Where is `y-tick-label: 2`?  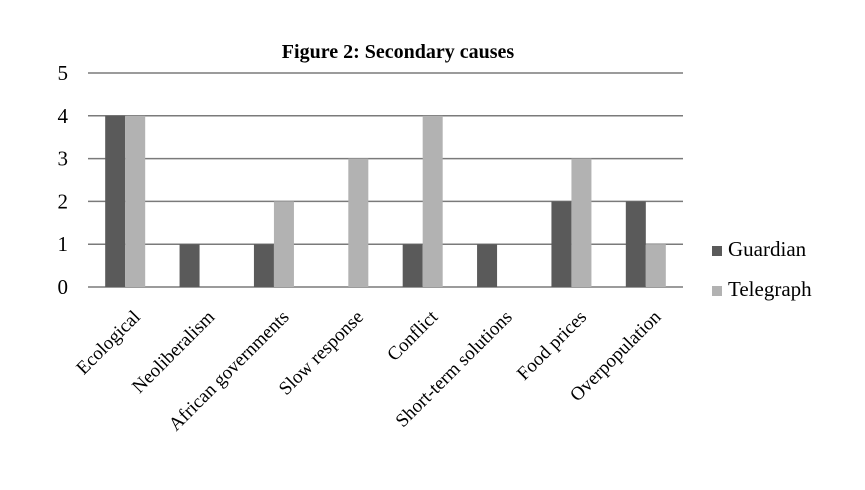
y-tick-label: 2 is located at coordinates (63, 201).